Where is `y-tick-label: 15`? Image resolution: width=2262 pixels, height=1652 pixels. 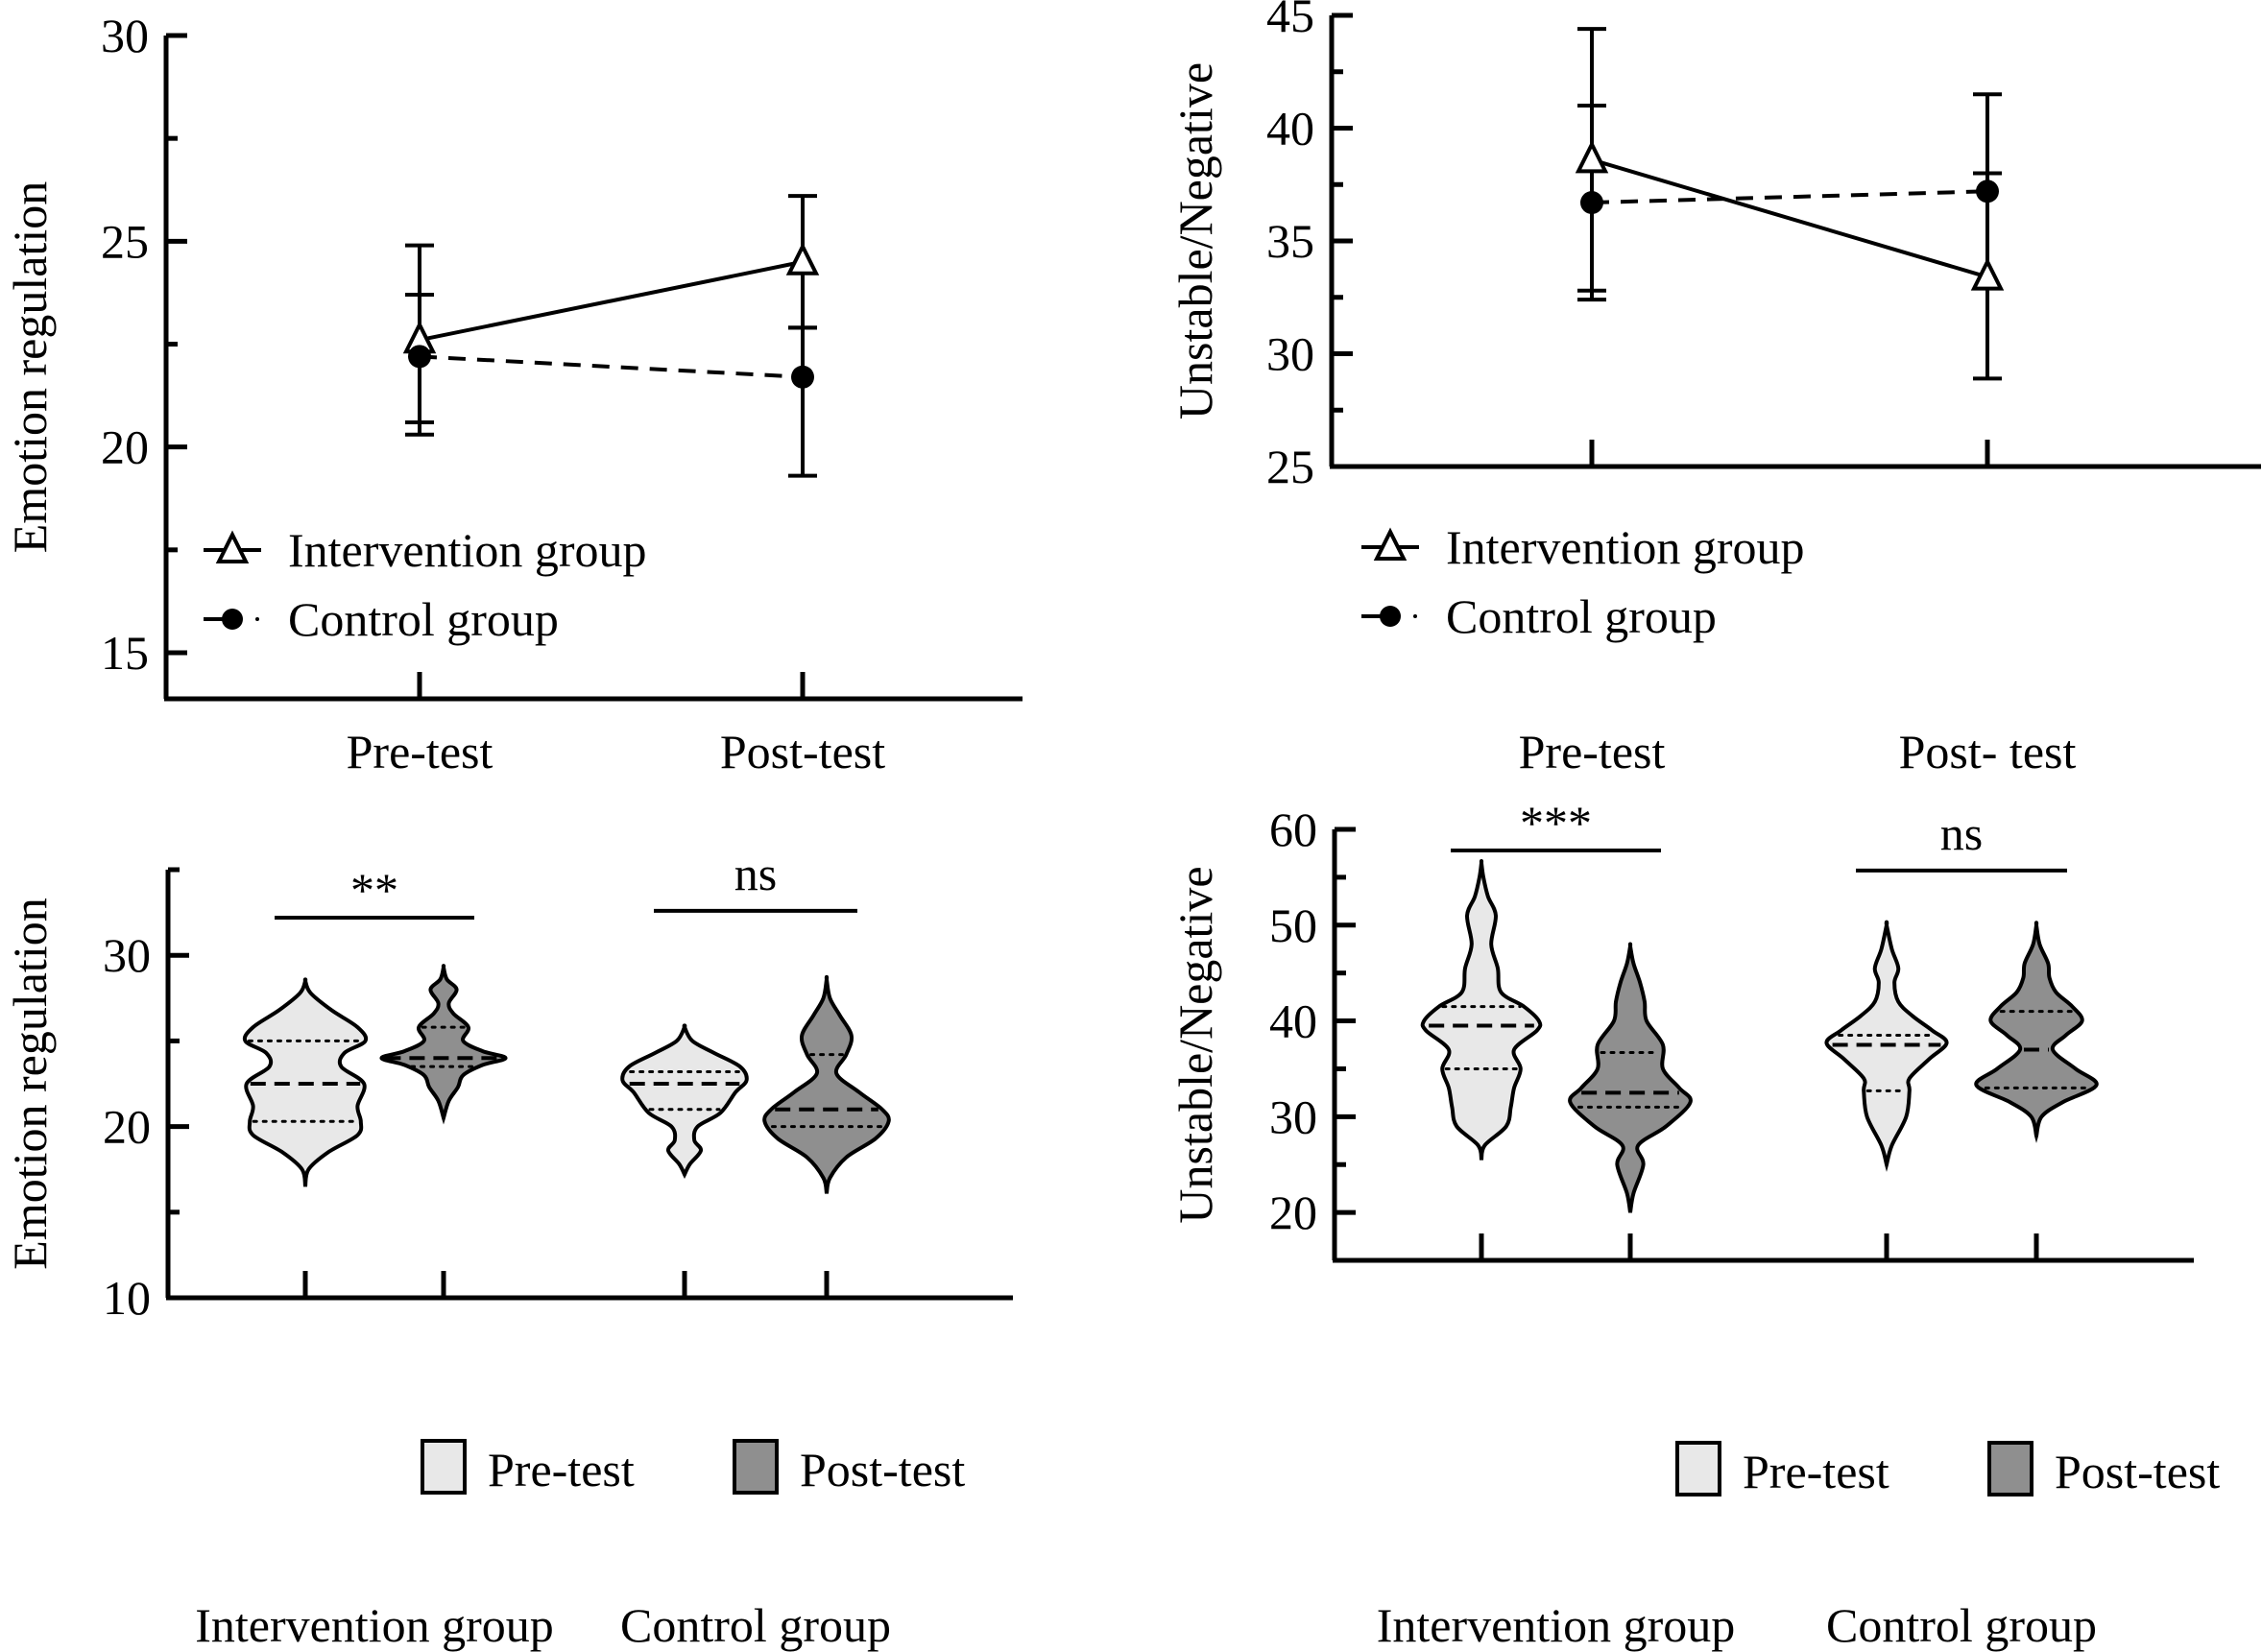
y-tick-label: 15 is located at coordinates (125, 653).